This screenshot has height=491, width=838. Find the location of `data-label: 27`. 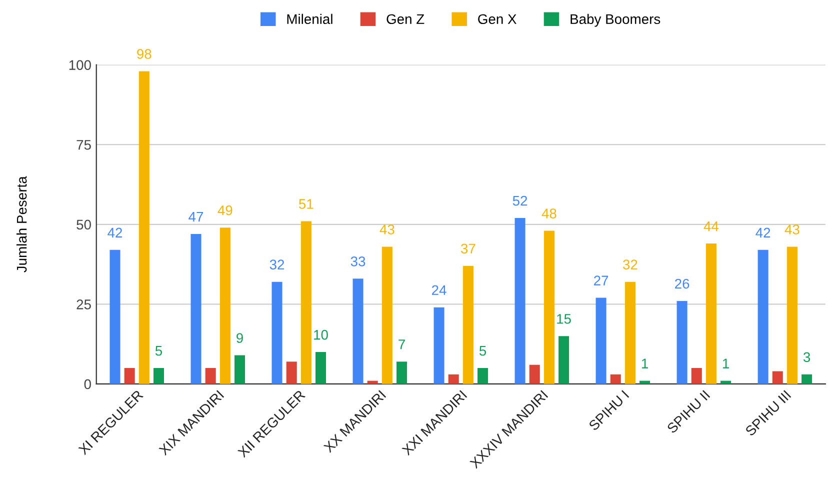

data-label: 27 is located at coordinates (601, 281).